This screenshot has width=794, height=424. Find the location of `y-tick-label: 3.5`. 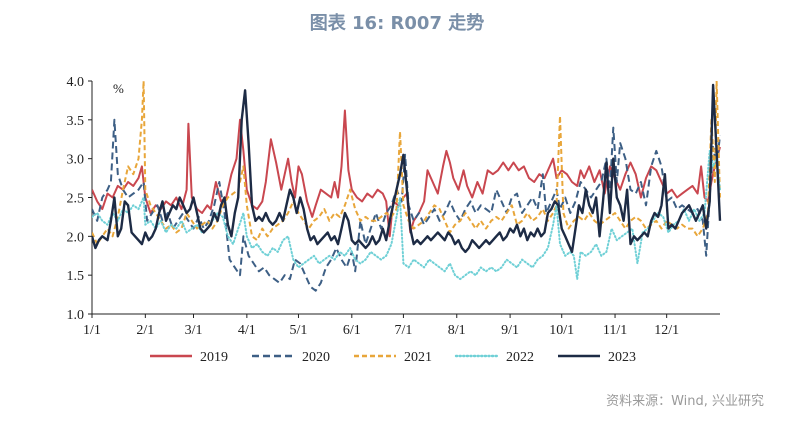

y-tick-label: 3.5 is located at coordinates (76, 121).